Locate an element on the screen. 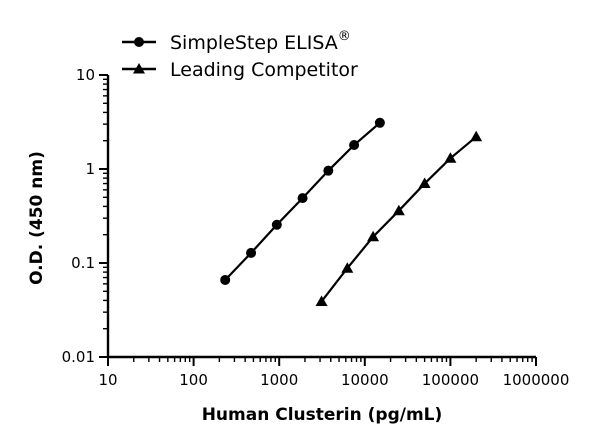 The width and height of the screenshot is (600, 445). legend-label-text: SimpleStep ELISA is located at coordinates (254, 43).